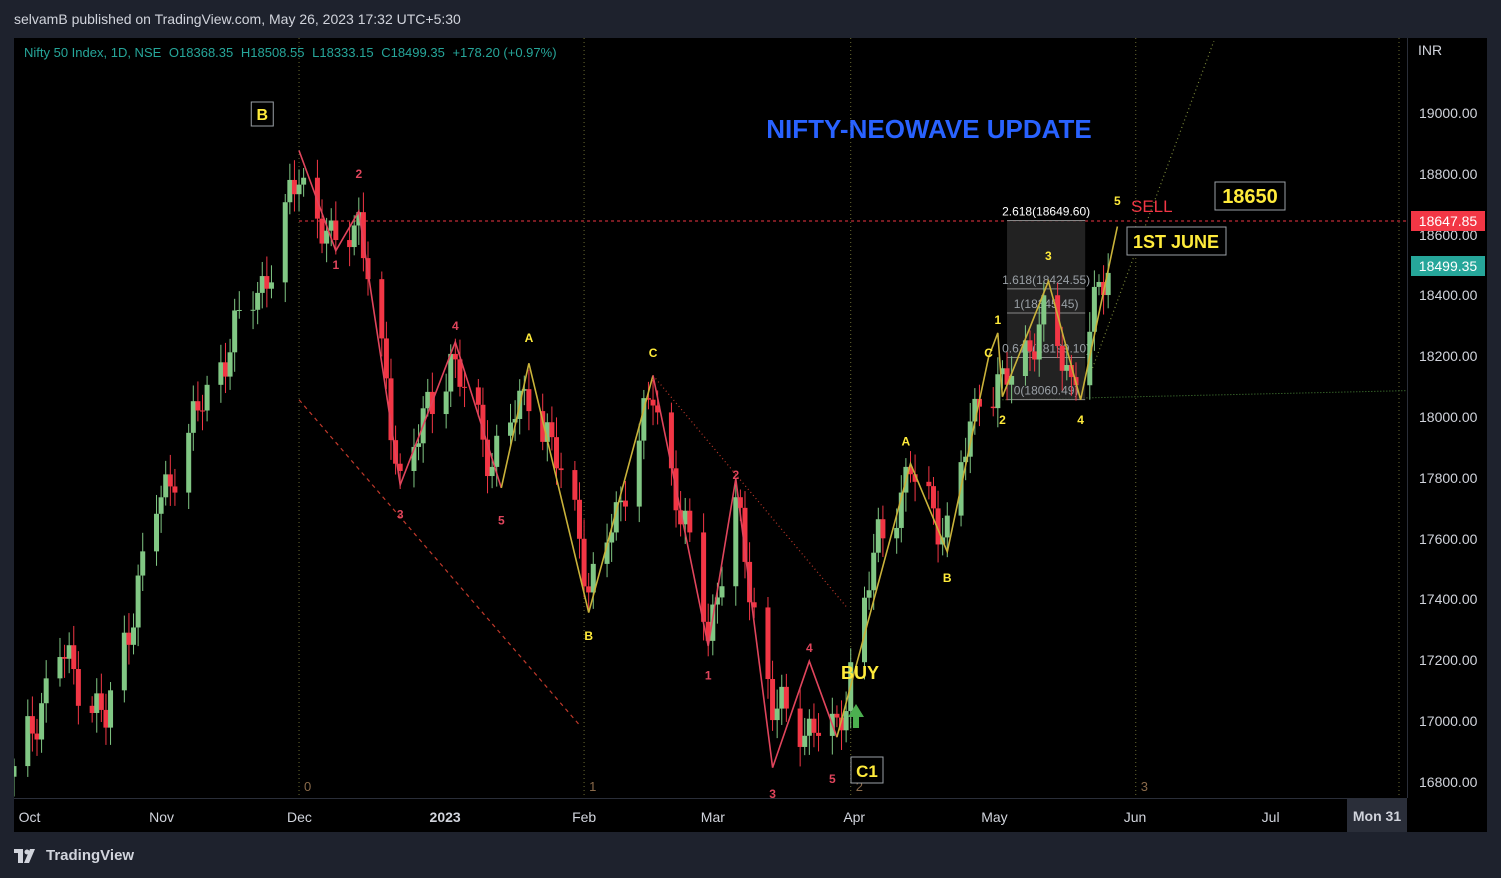  Describe the element at coordinates (947, 578) in the screenshot. I see `wave-label: B` at that location.